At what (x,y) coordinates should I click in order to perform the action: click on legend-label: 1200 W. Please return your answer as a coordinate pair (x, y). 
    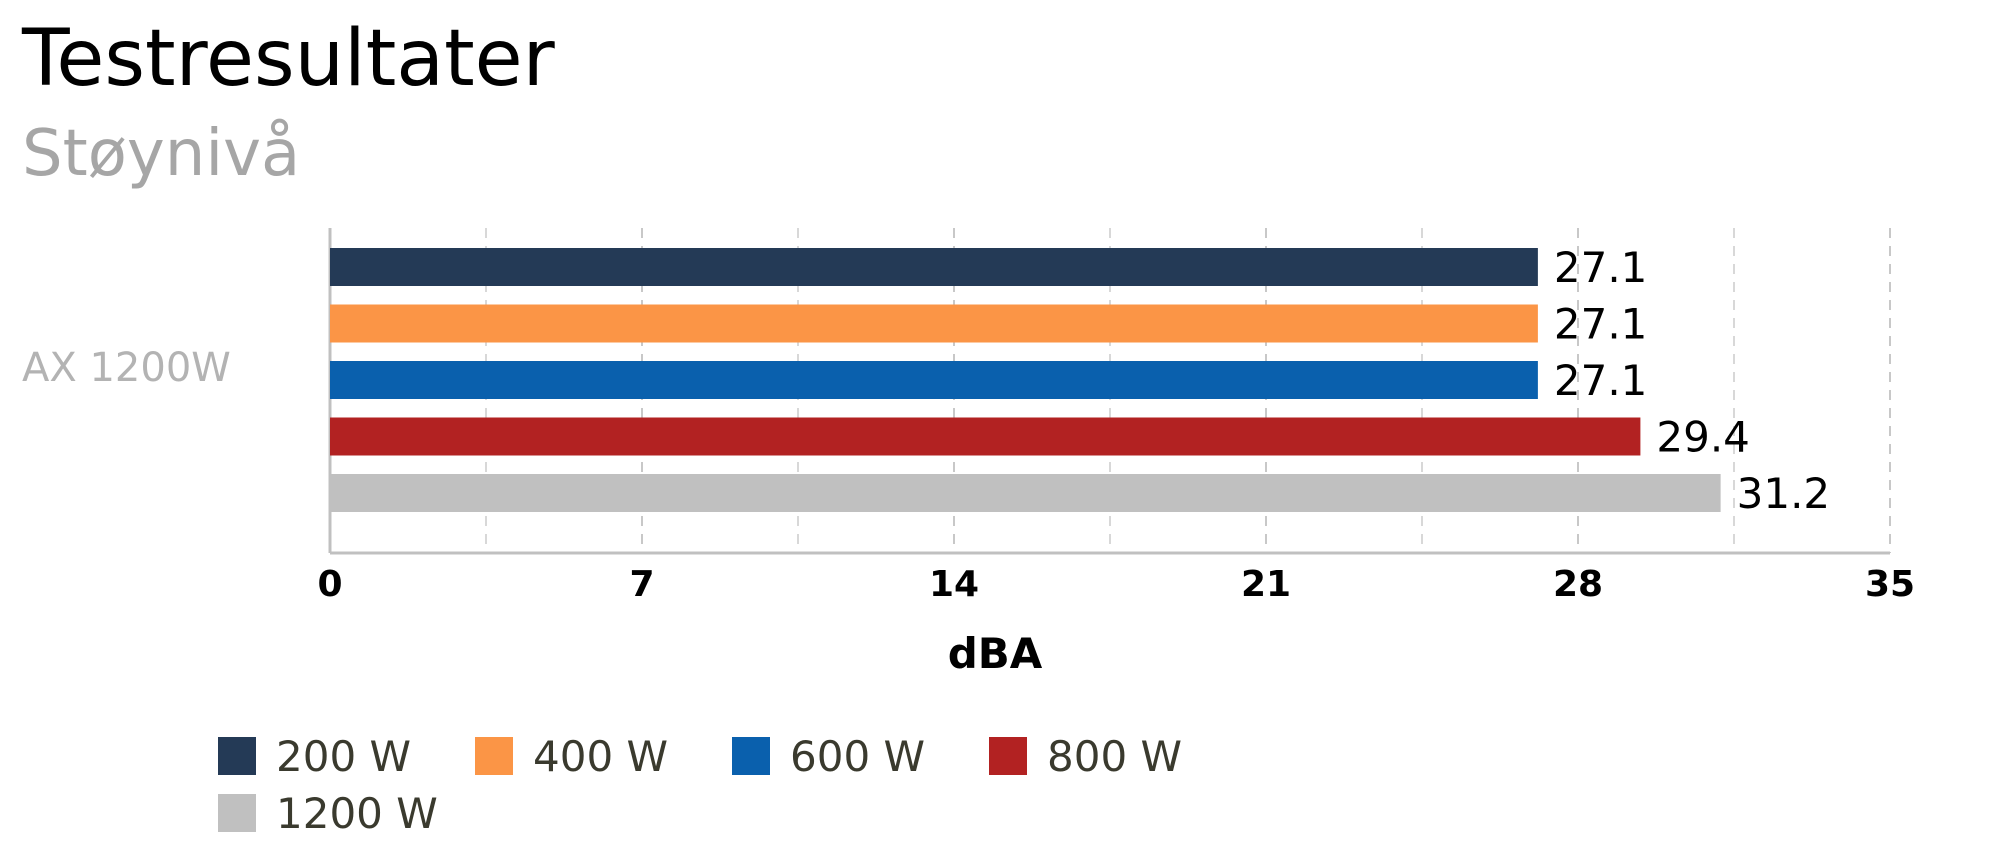
    Looking at the image, I should click on (357, 813).